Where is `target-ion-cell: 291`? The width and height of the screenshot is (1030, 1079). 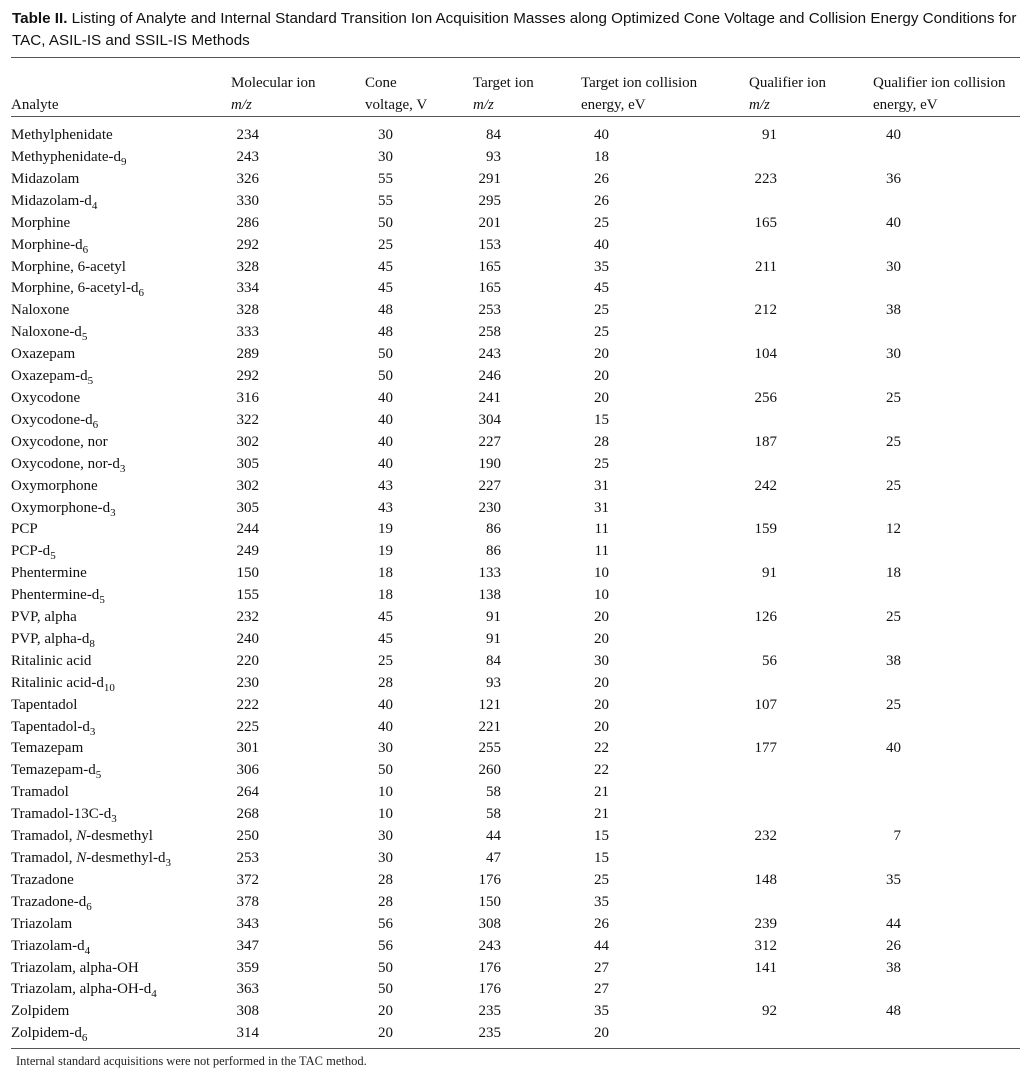
target-ion-cell: 291 is located at coordinates (490, 178).